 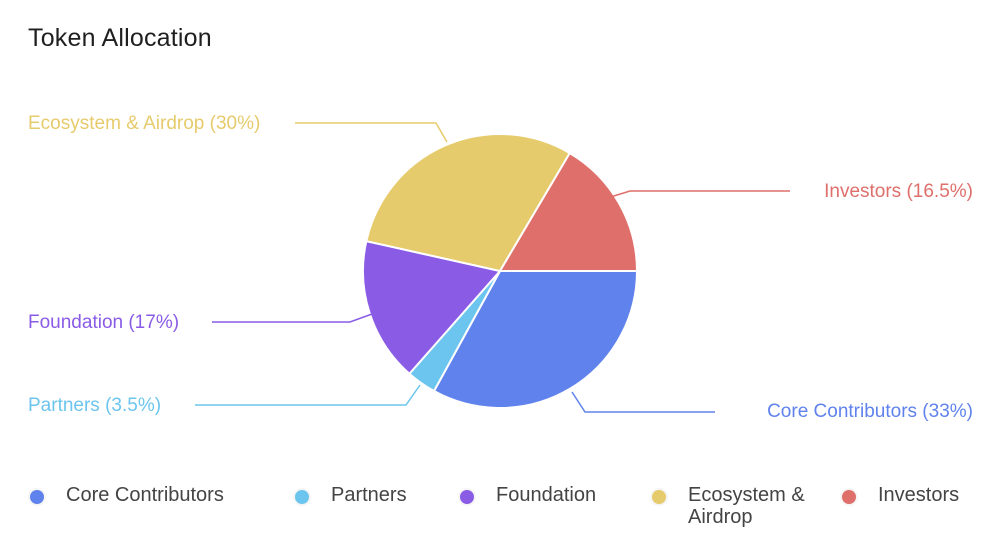 What do you see at coordinates (432, 307) in the screenshot?
I see `pie-slice-foundation` at bounding box center [432, 307].